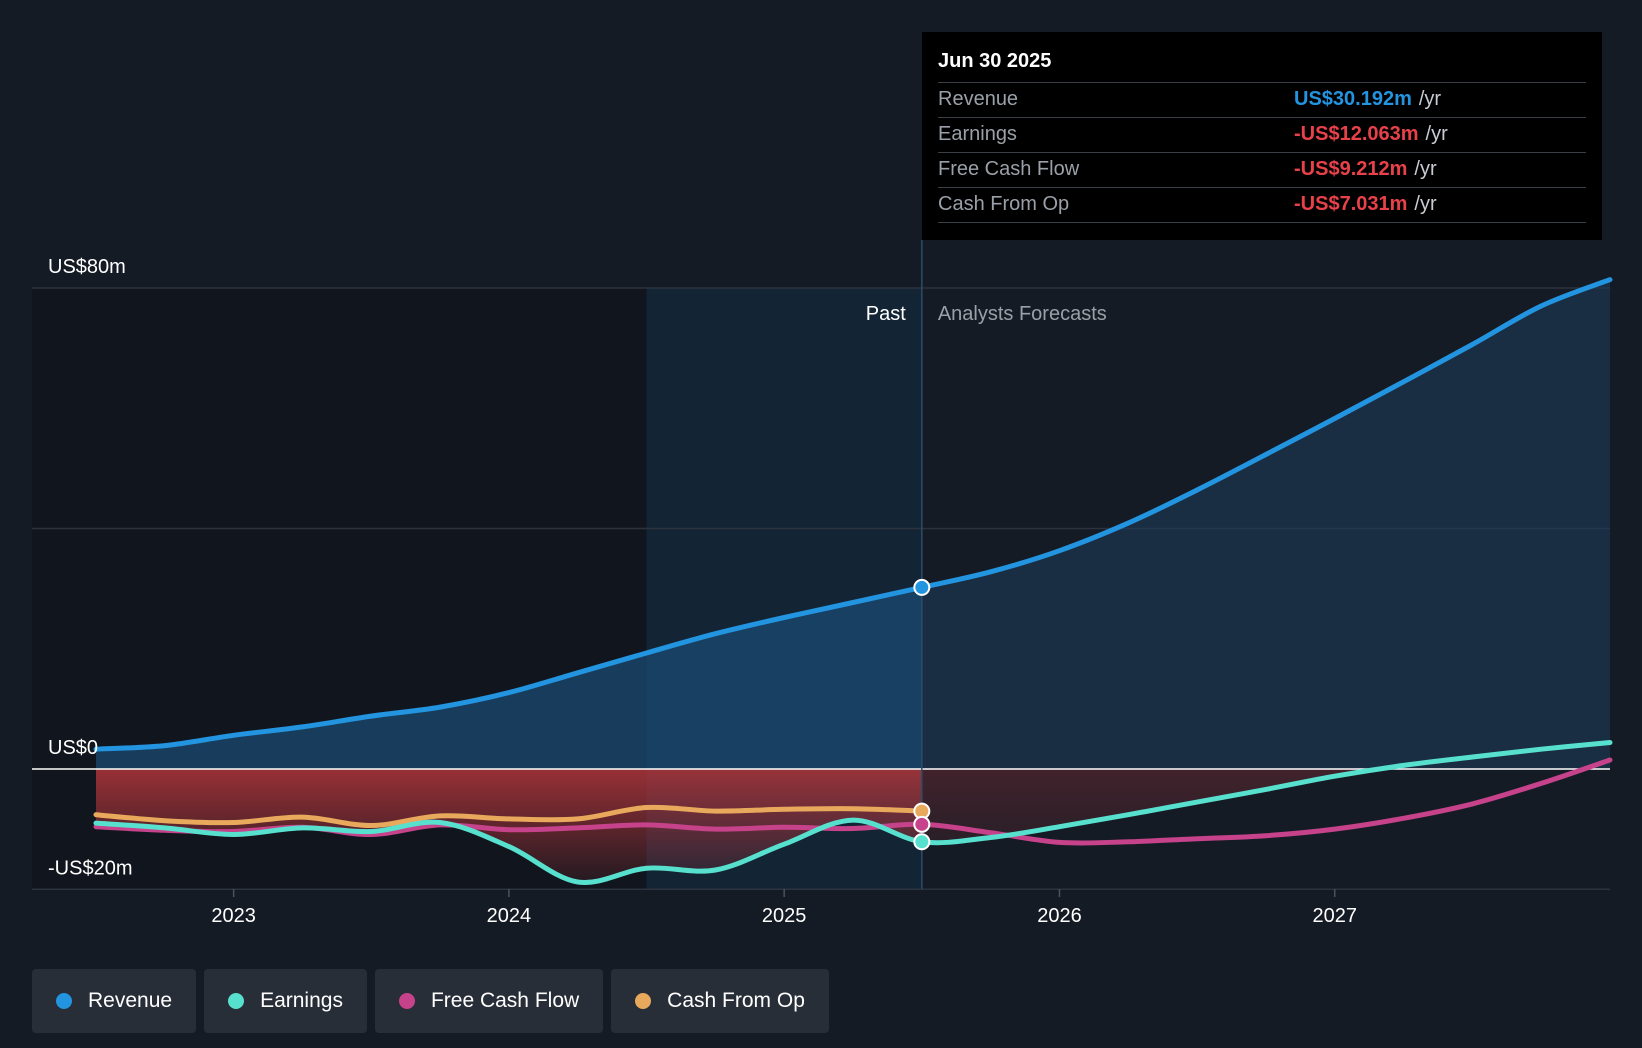 The image size is (1642, 1048). Describe the element at coordinates (643, 1001) in the screenshot. I see `cash-from-op-dot-icon` at that location.